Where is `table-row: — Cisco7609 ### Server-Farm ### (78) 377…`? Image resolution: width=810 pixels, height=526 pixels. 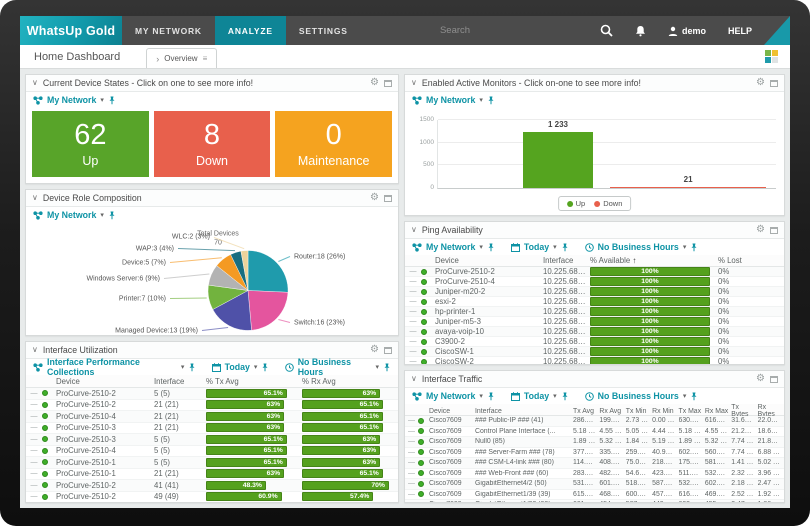 table-row: — Cisco7609 ### Server-Farm ### (78) 377… is located at coordinates (594, 453).